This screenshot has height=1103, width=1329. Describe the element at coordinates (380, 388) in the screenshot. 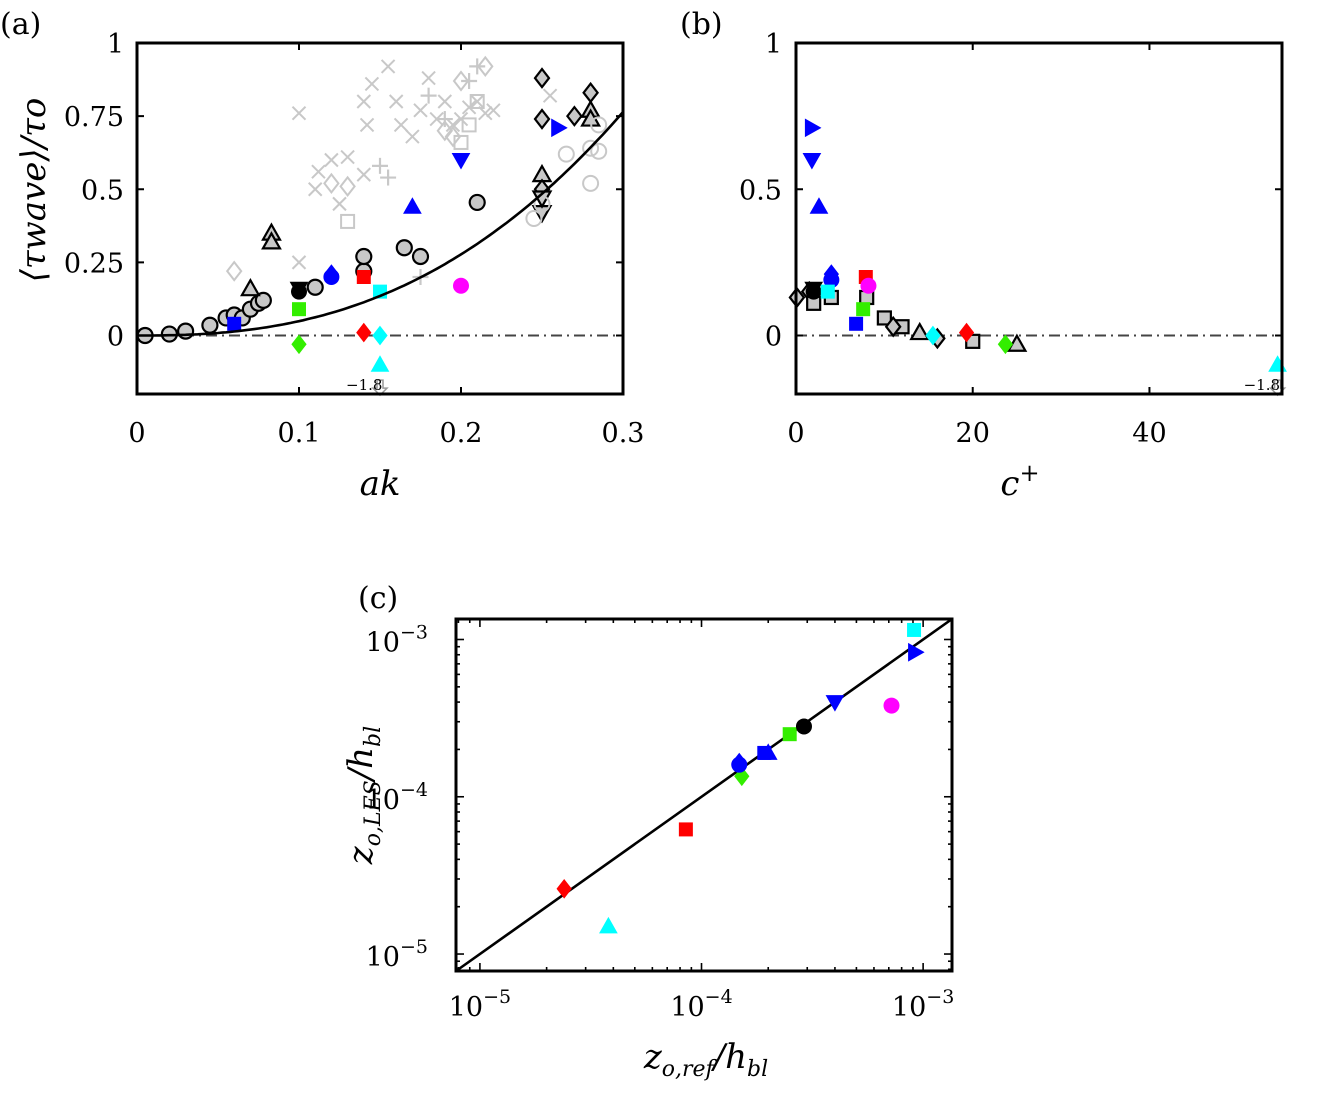

I see `data-point-arrow-down` at that location.